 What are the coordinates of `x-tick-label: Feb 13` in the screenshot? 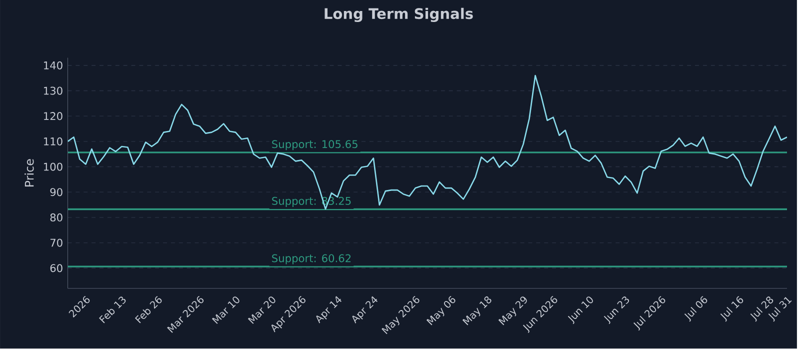 It's located at (112, 310).